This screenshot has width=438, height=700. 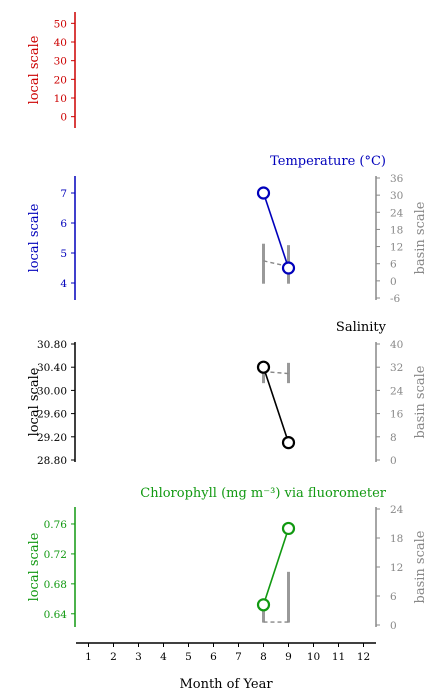 What do you see at coordinates (363, 657) in the screenshot?
I see `x-tick-label: 12` at bounding box center [363, 657].